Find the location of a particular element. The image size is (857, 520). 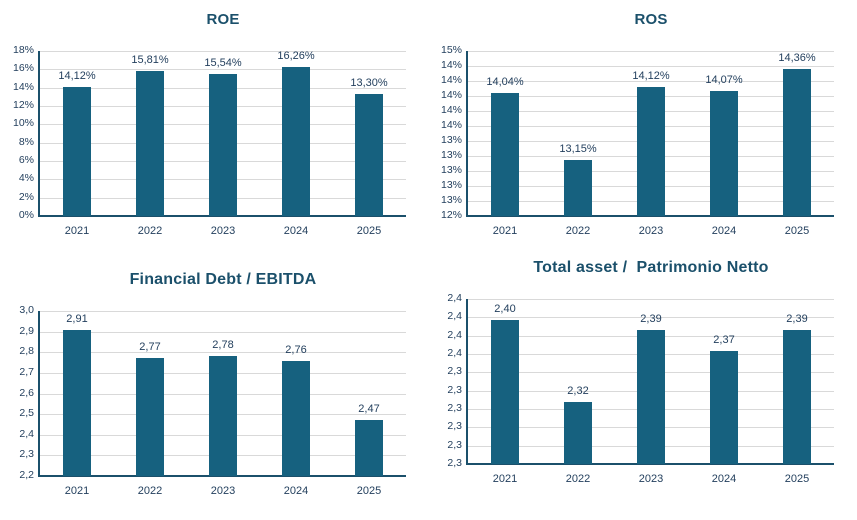

y-tick-label: 18% is located at coordinates (23, 50).